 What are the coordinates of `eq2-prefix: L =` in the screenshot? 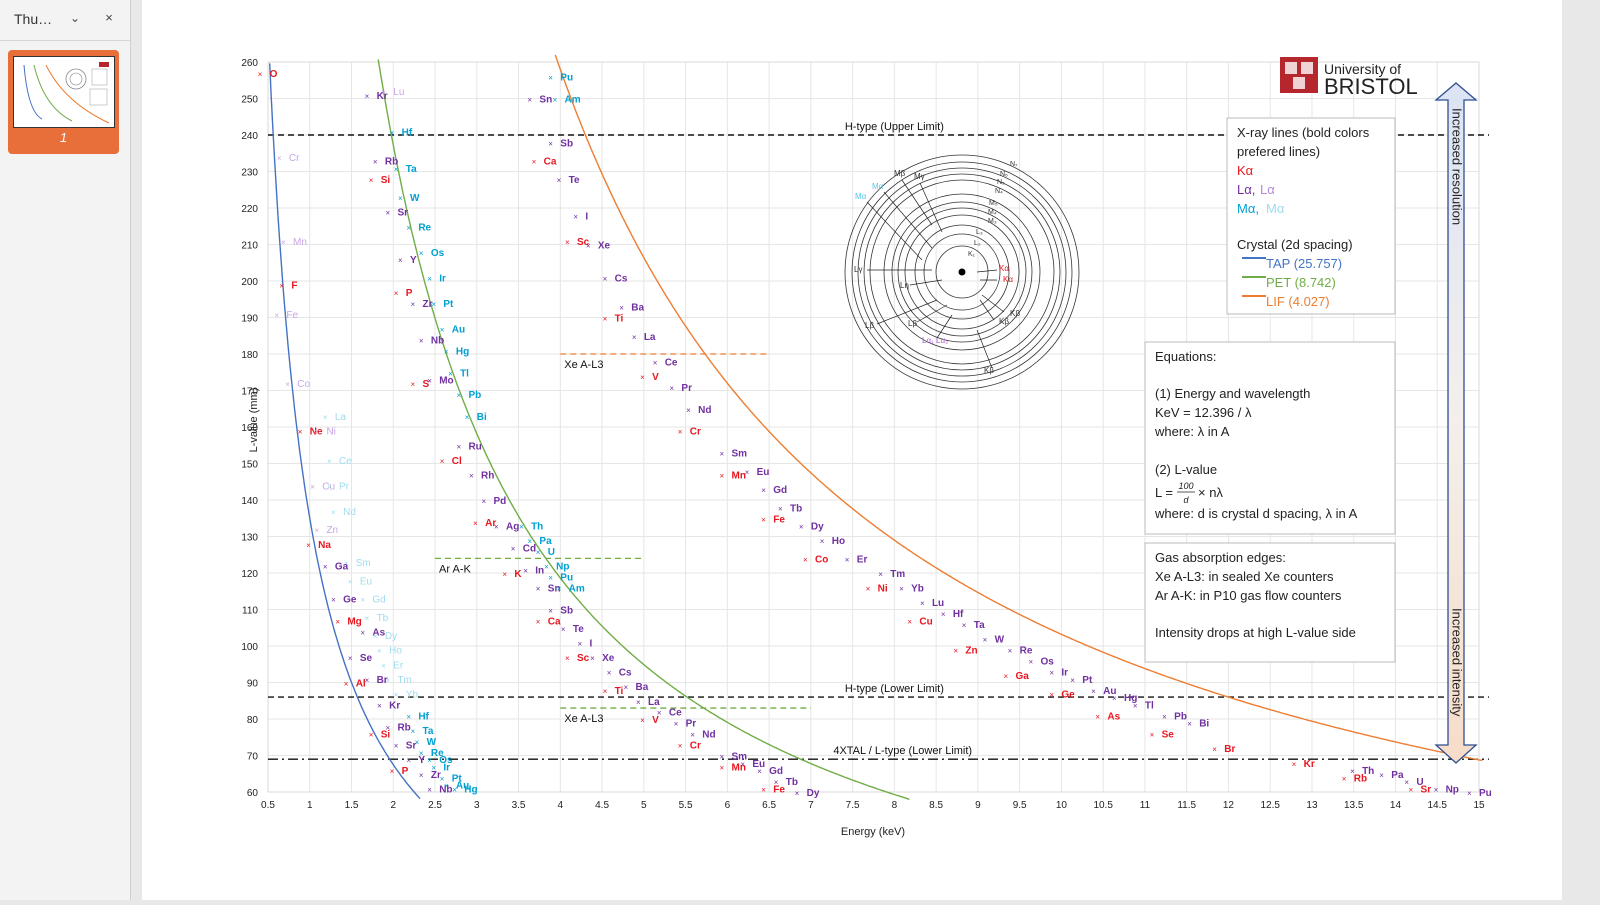 It's located at (1164, 492).